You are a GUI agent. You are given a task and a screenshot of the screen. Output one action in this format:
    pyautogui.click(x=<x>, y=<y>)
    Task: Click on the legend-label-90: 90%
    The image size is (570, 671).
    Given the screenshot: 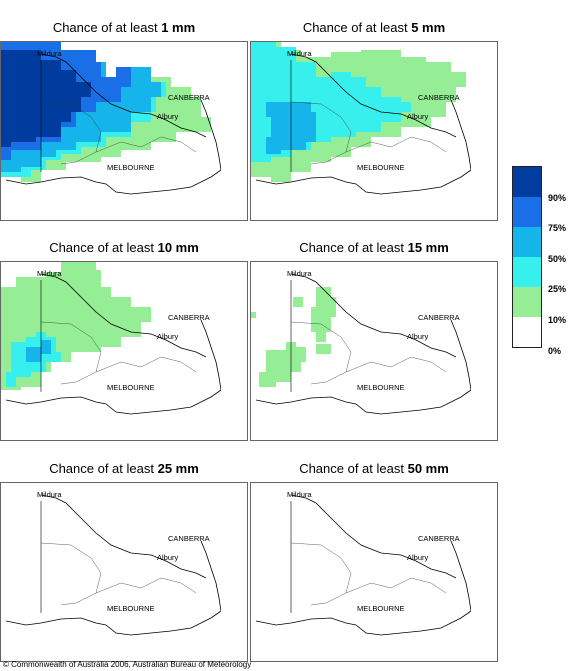 What is the action you would take?
    pyautogui.click(x=557, y=198)
    